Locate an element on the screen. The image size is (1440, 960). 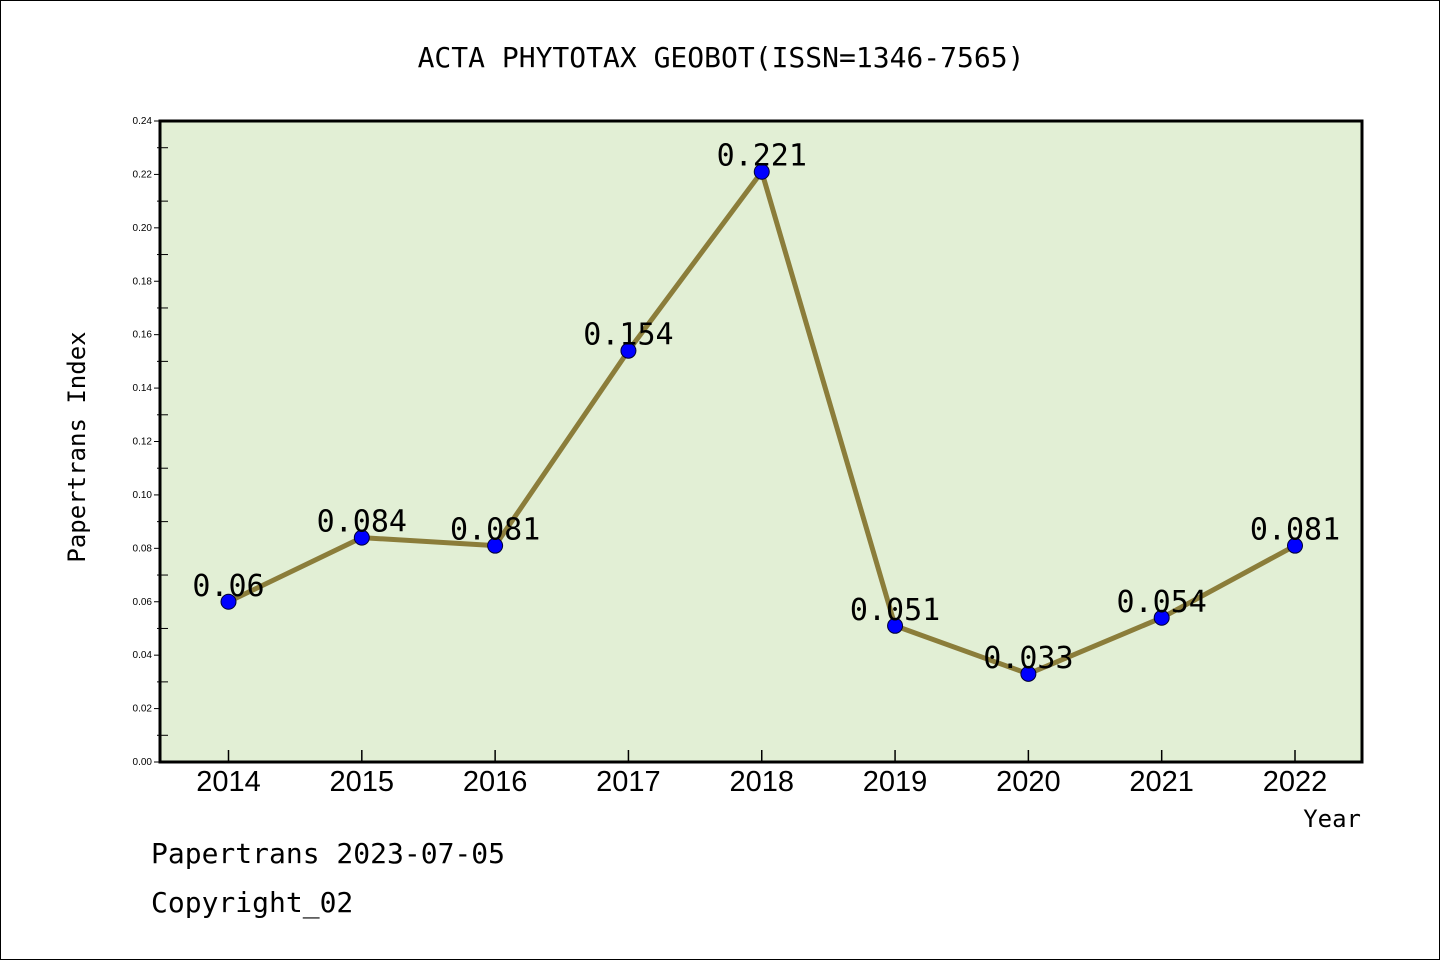
y-tick-label: 0.10 is located at coordinates (143, 495).